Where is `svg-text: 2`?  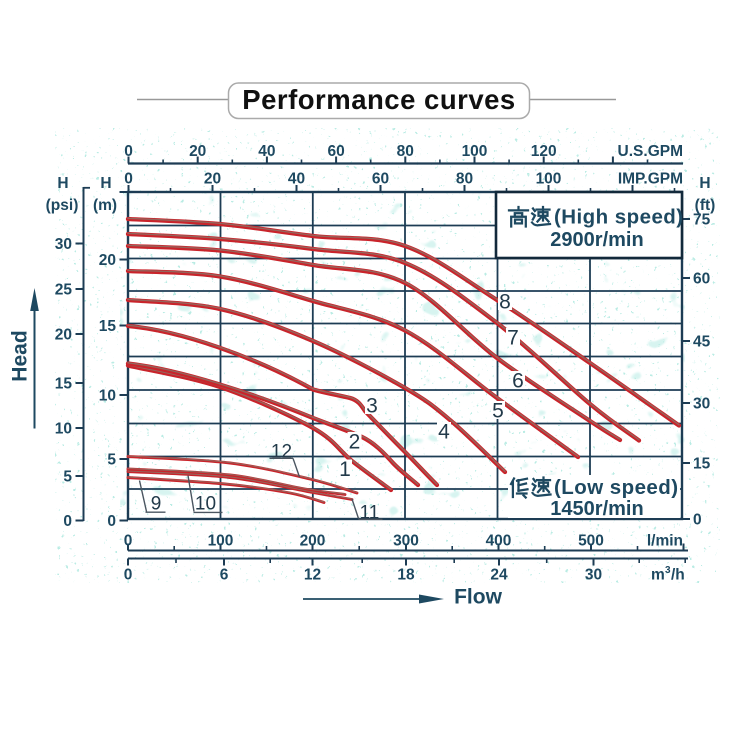
svg-text: 2 is located at coordinates (355, 442).